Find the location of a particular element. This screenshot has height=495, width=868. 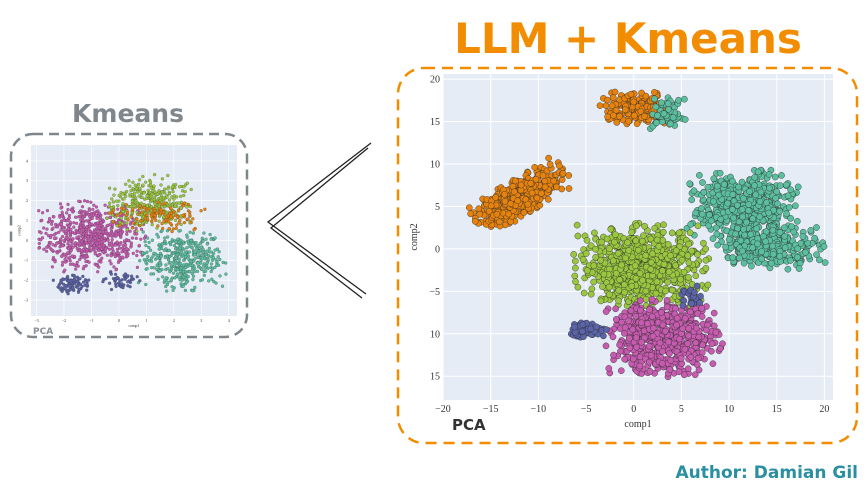

x-tick-label: −2 is located at coordinates (64, 320).